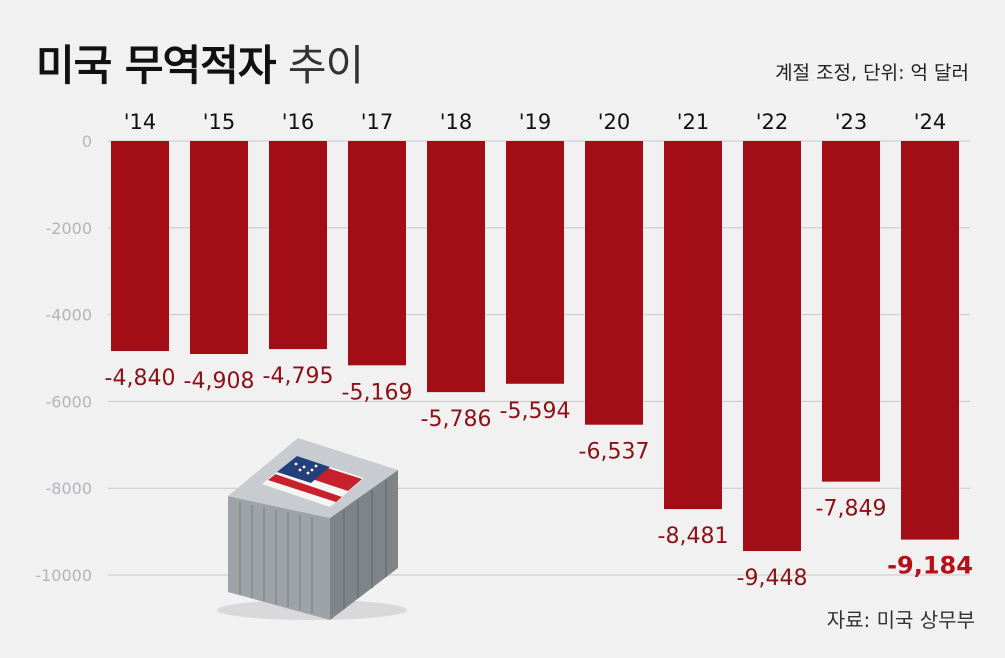 Image resolution: width=1005 pixels, height=658 pixels. What do you see at coordinates (535, 411) in the screenshot?
I see `data-label: -5,594` at bounding box center [535, 411].